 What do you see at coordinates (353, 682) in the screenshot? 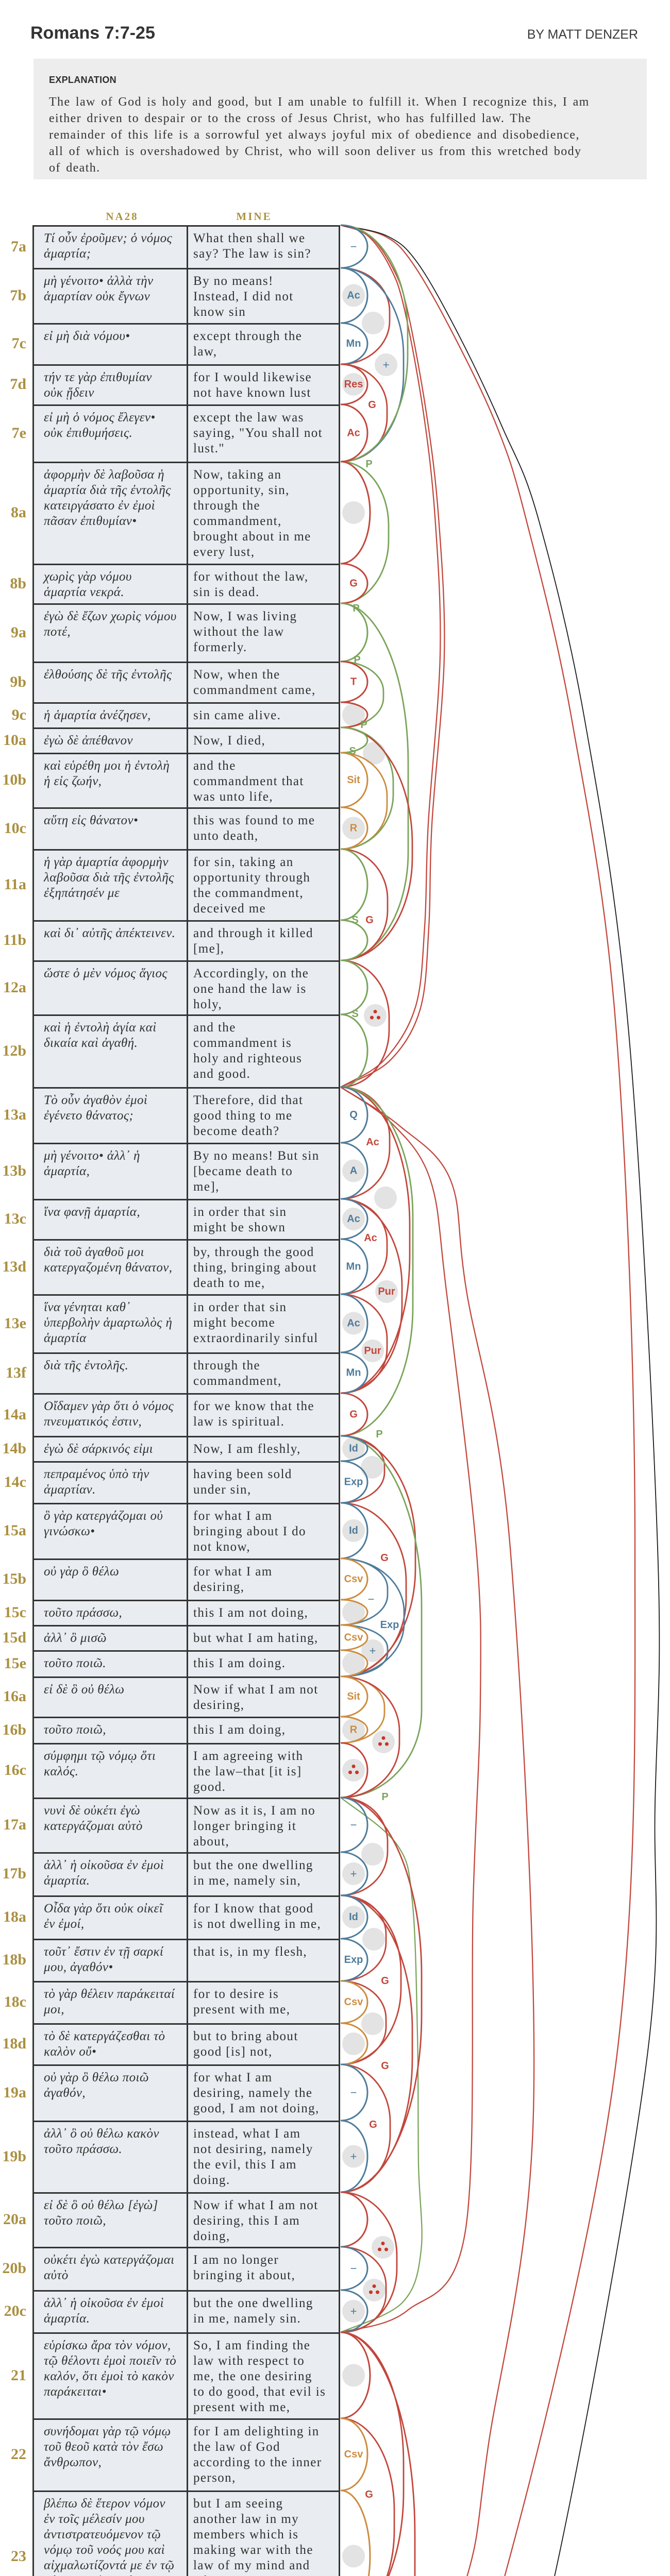
I see `svg-text: T` at bounding box center [353, 682].